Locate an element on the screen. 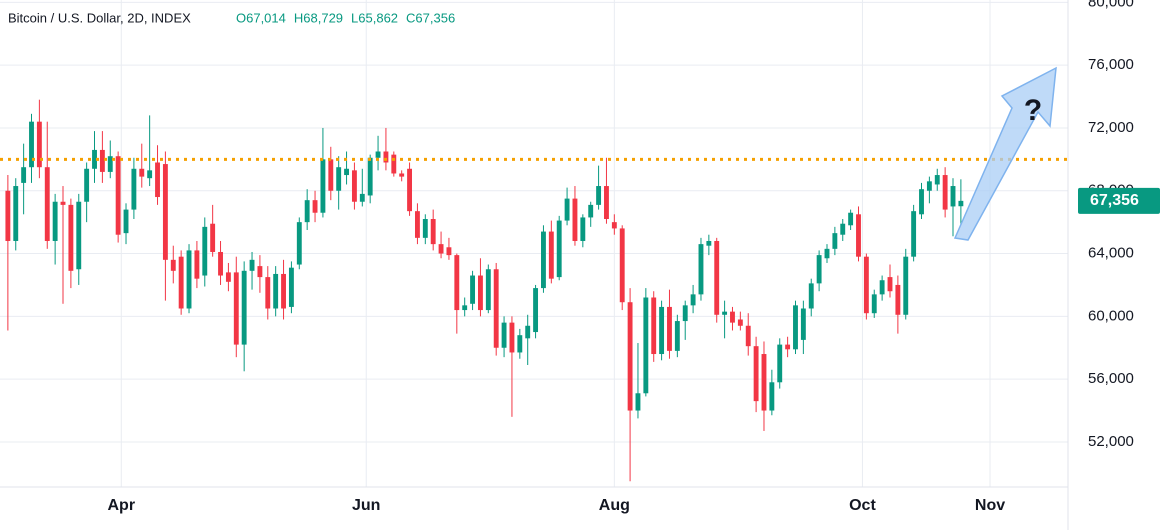 This screenshot has height=530, width=1162. x-tick-label: Aug is located at coordinates (614, 505).